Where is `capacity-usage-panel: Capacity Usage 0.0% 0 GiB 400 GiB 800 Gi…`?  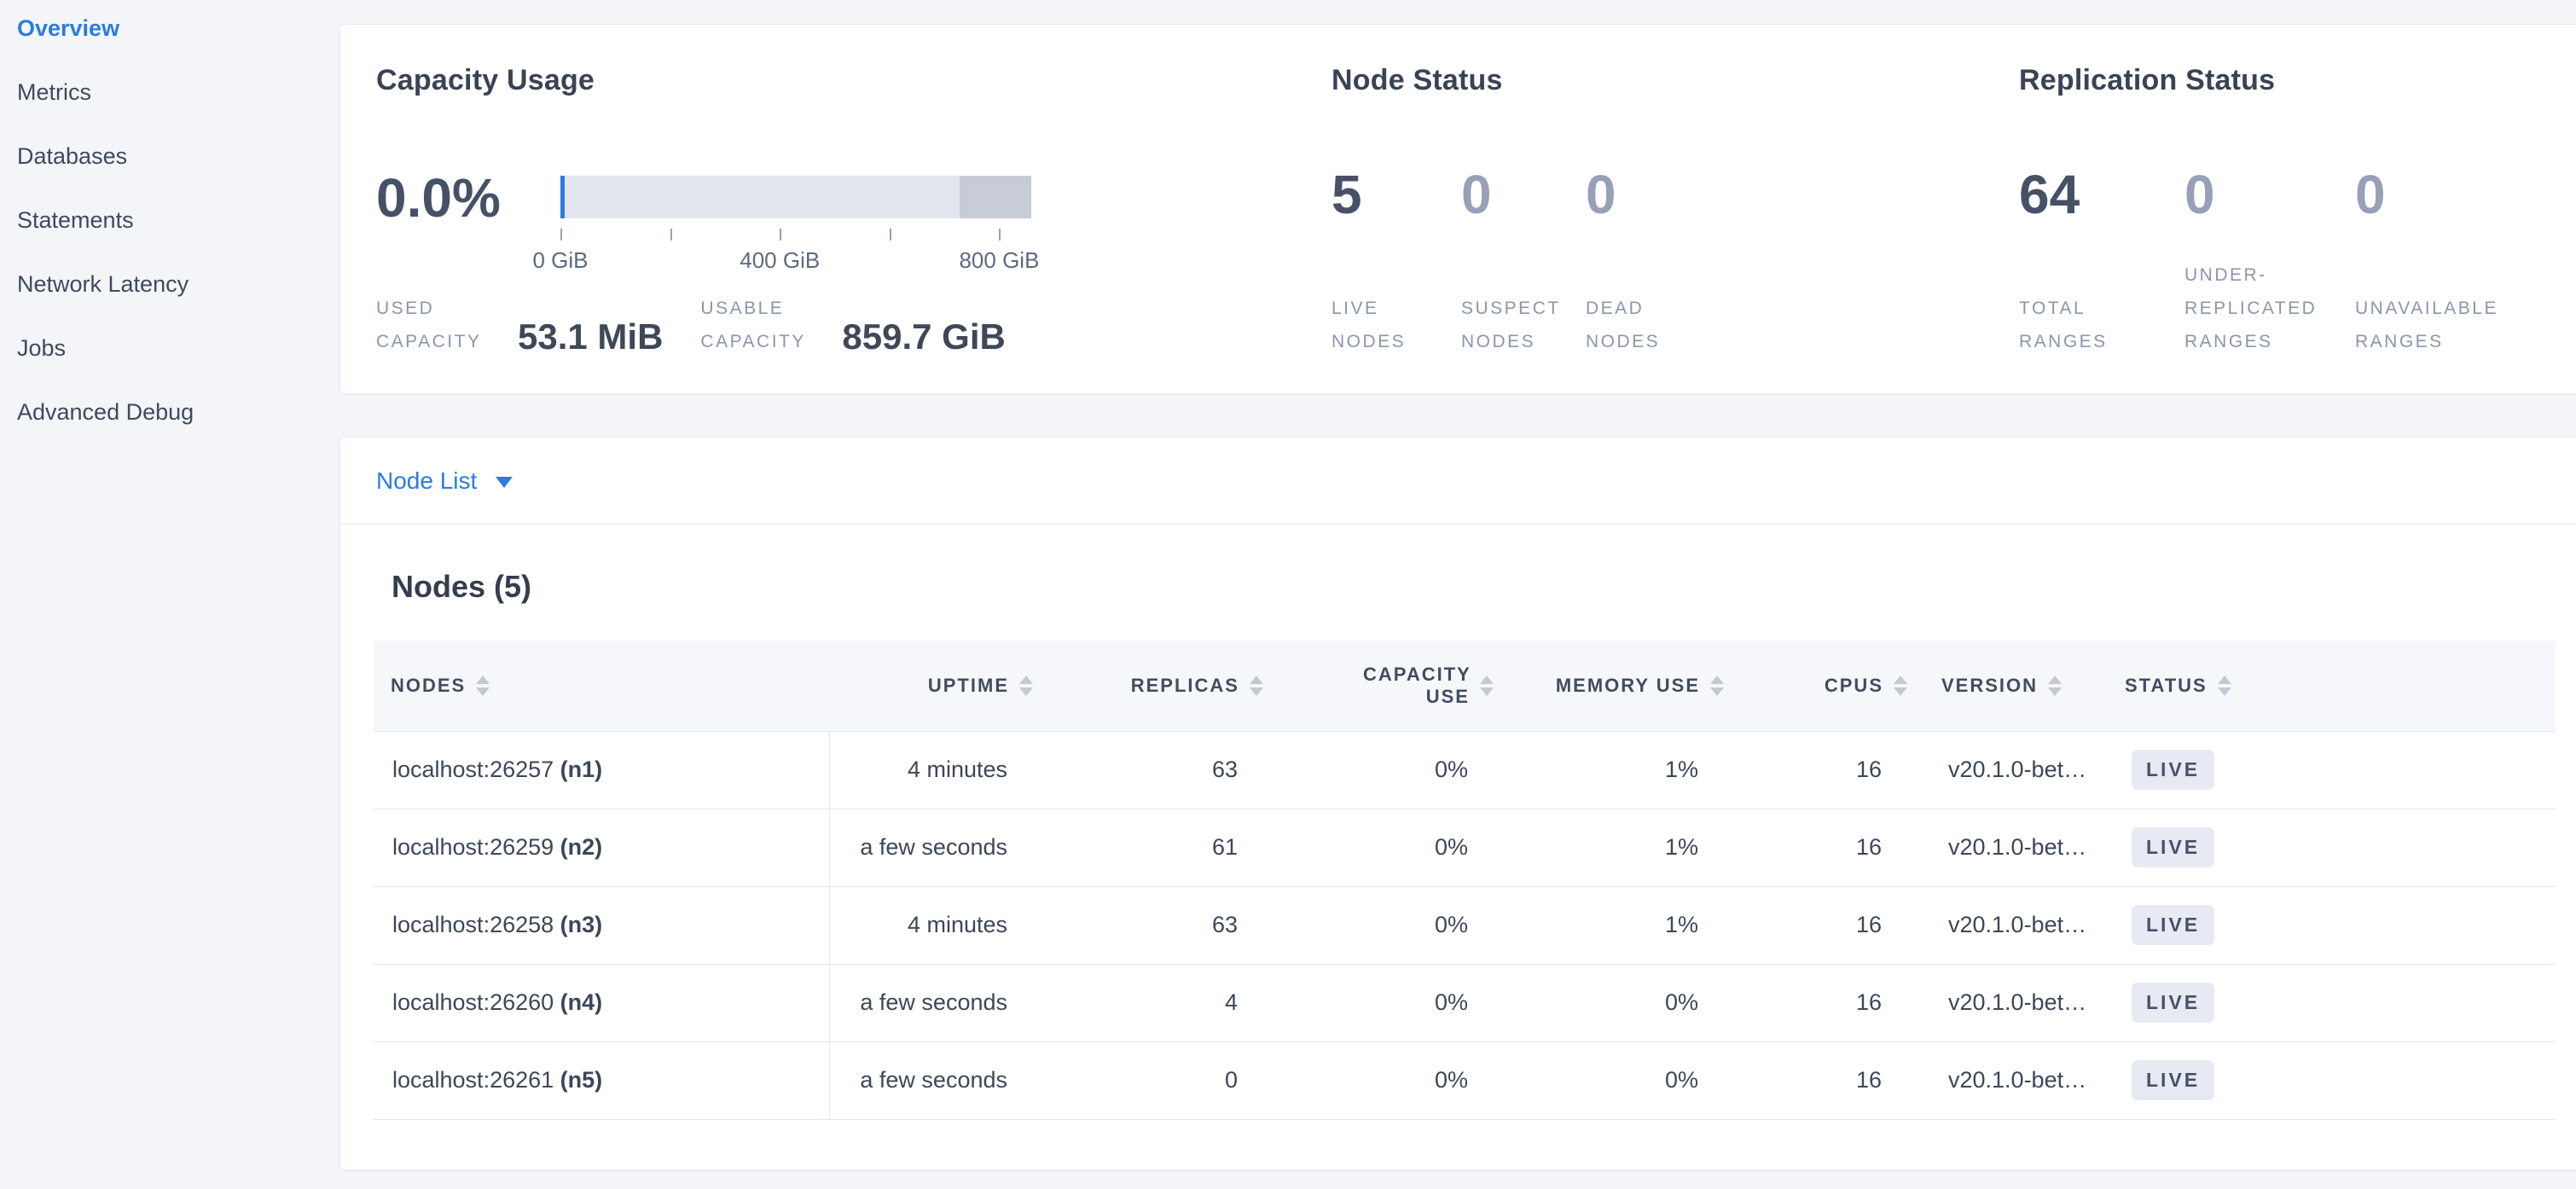
capacity-usage-panel: Capacity Usage 0.0% 0 GiB 400 GiB 800 Gi… is located at coordinates (854, 211).